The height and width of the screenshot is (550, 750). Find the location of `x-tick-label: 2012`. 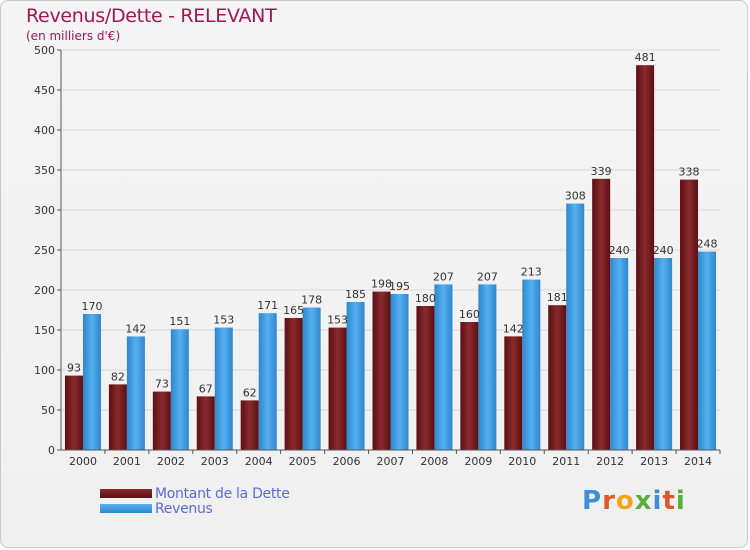

x-tick-label: 2012 is located at coordinates (610, 461).